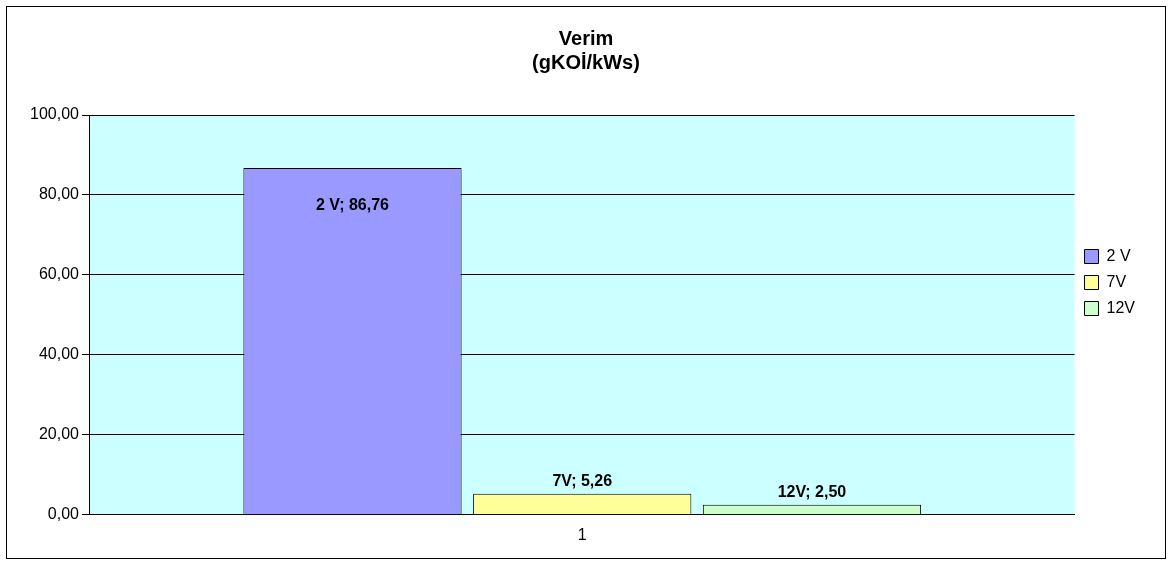 The width and height of the screenshot is (1174, 565). What do you see at coordinates (59, 194) in the screenshot?
I see `y-tick-label: 80,00` at bounding box center [59, 194].